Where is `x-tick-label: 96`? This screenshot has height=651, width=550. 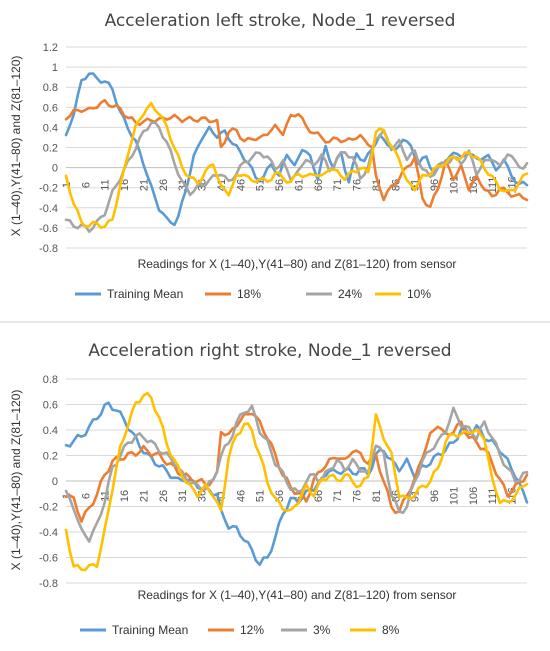 x-tick-label: 96 is located at coordinates (435, 496).